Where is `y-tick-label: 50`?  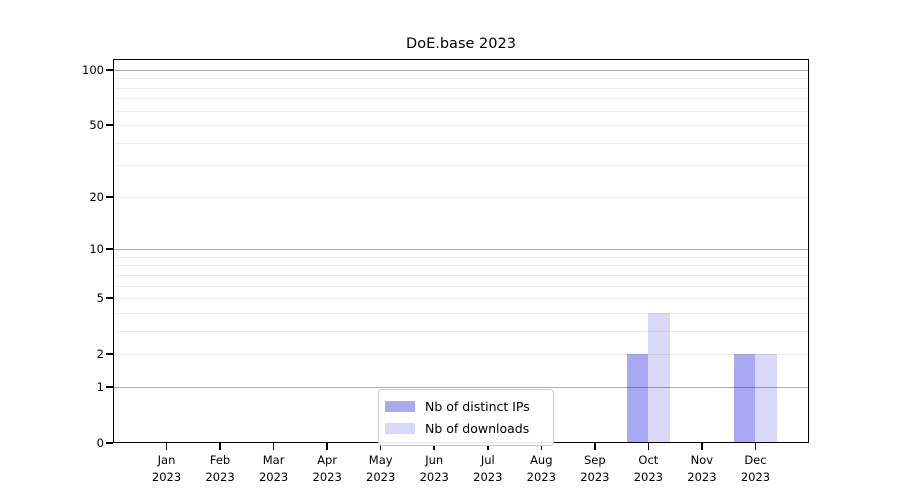
y-tick-label: 50 is located at coordinates (96, 125).